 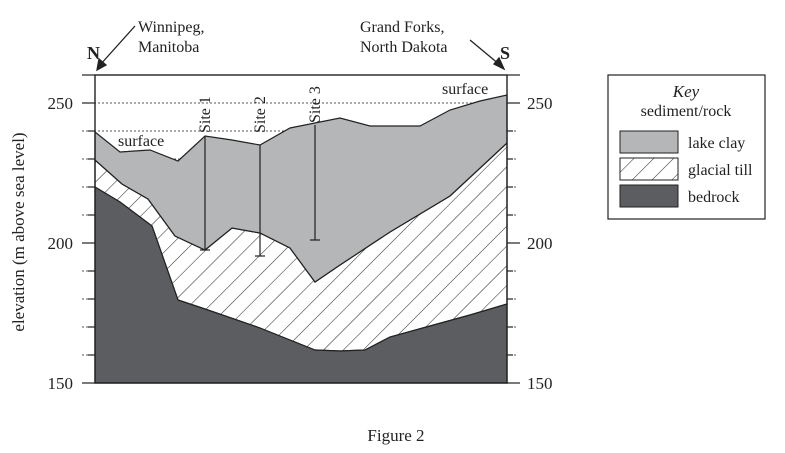 I want to click on site-1-label: Site 1, so click(x=205, y=114).